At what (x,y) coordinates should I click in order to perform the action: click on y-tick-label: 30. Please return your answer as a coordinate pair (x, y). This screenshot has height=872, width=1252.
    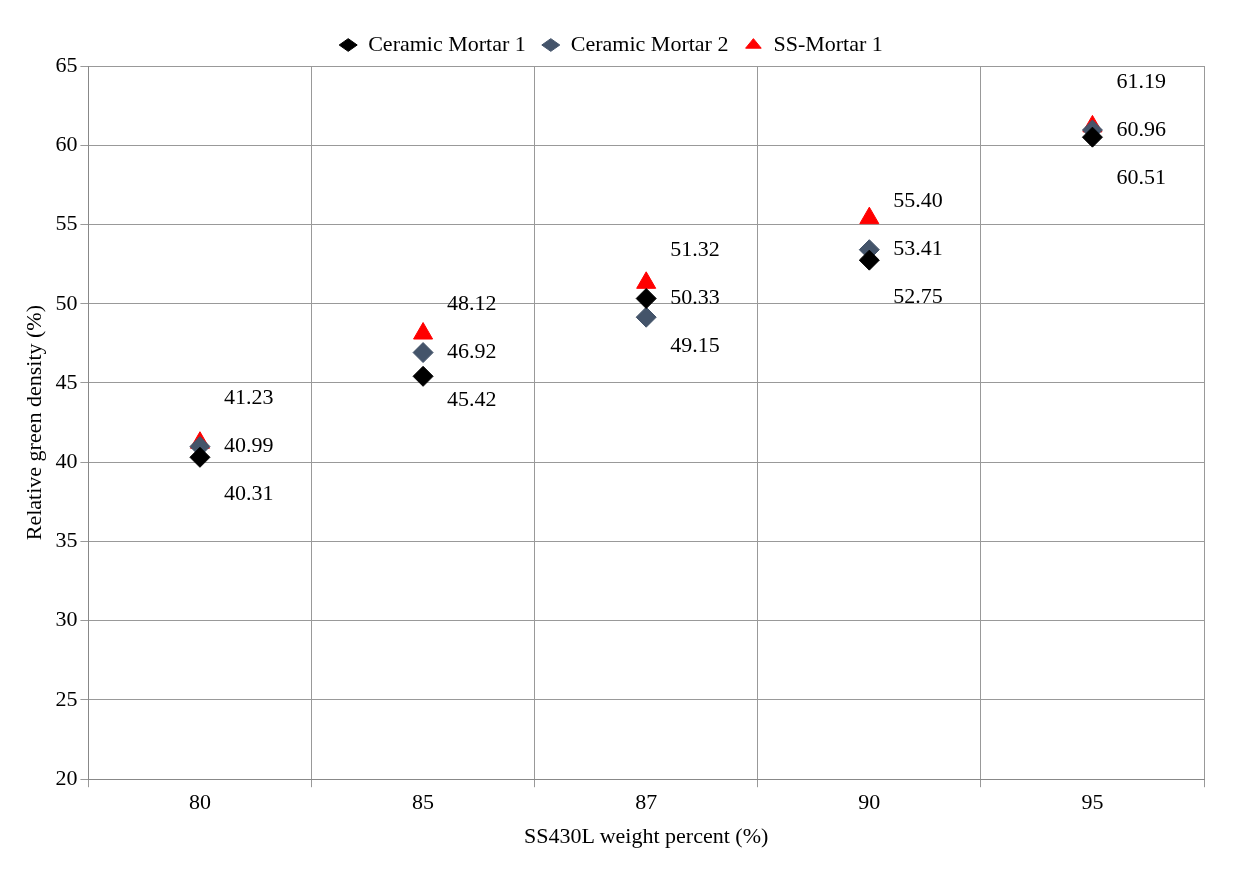
    Looking at the image, I should click on (66, 619).